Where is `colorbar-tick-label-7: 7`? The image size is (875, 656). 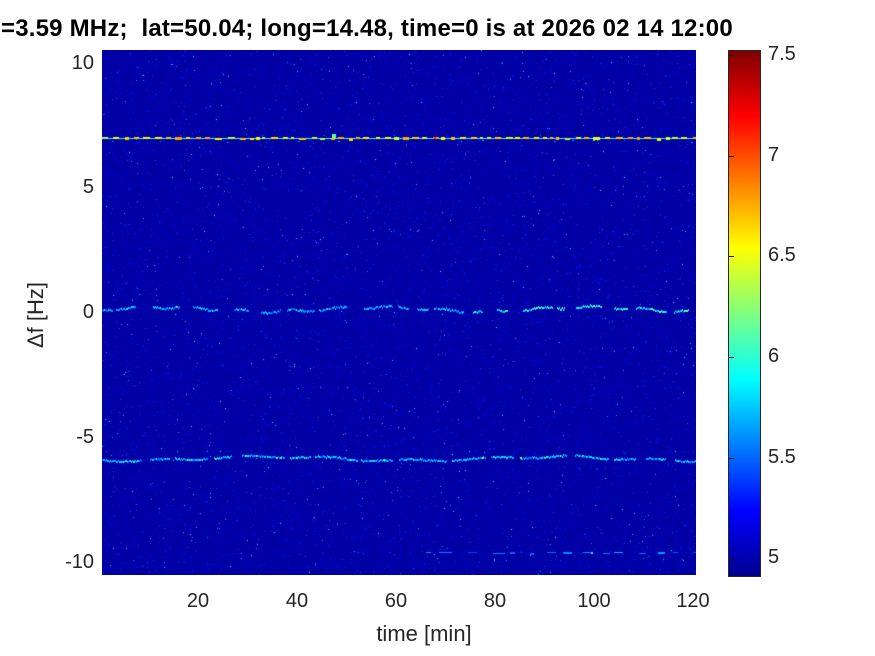 colorbar-tick-label-7: 7 is located at coordinates (774, 155).